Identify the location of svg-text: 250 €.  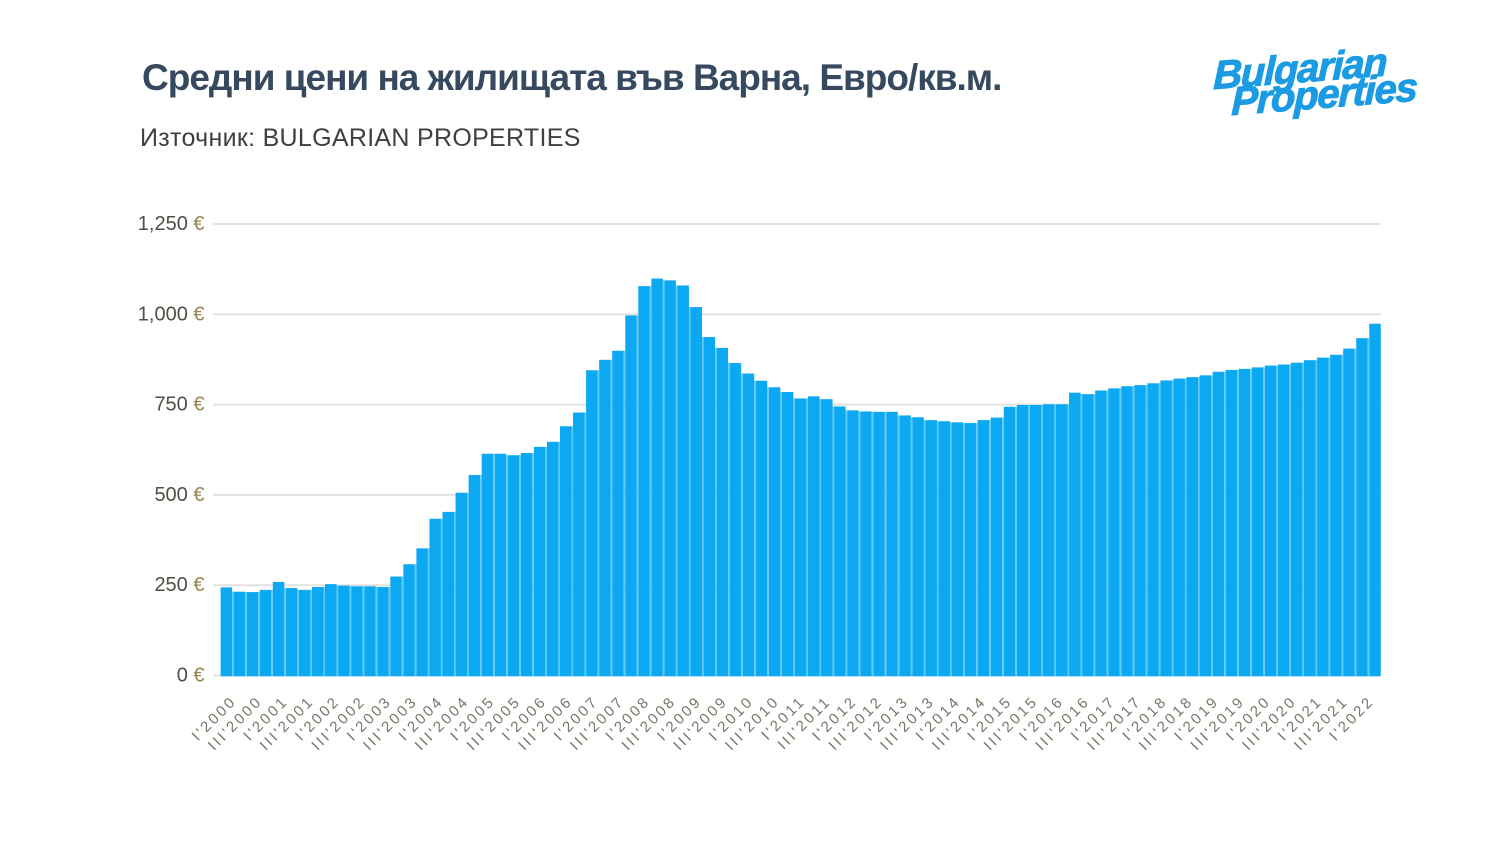
(179, 585).